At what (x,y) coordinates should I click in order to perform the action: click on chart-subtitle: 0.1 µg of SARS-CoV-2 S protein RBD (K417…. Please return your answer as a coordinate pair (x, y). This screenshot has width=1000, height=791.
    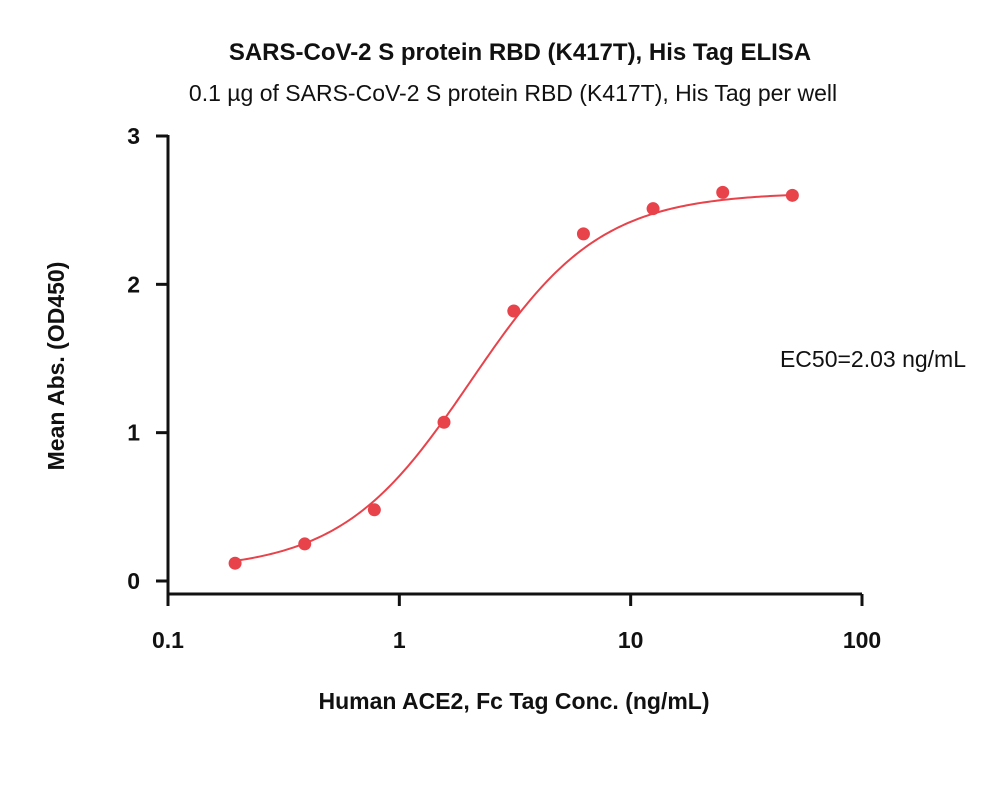
    Looking at the image, I should click on (513, 93).